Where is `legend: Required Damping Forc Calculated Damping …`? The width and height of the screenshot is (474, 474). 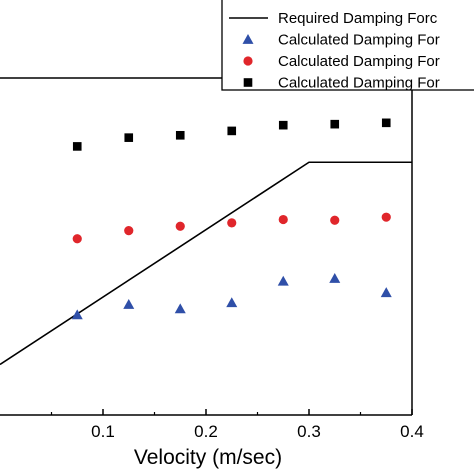
legend: Required Damping Forc Calculated Damping … is located at coordinates (347, 46).